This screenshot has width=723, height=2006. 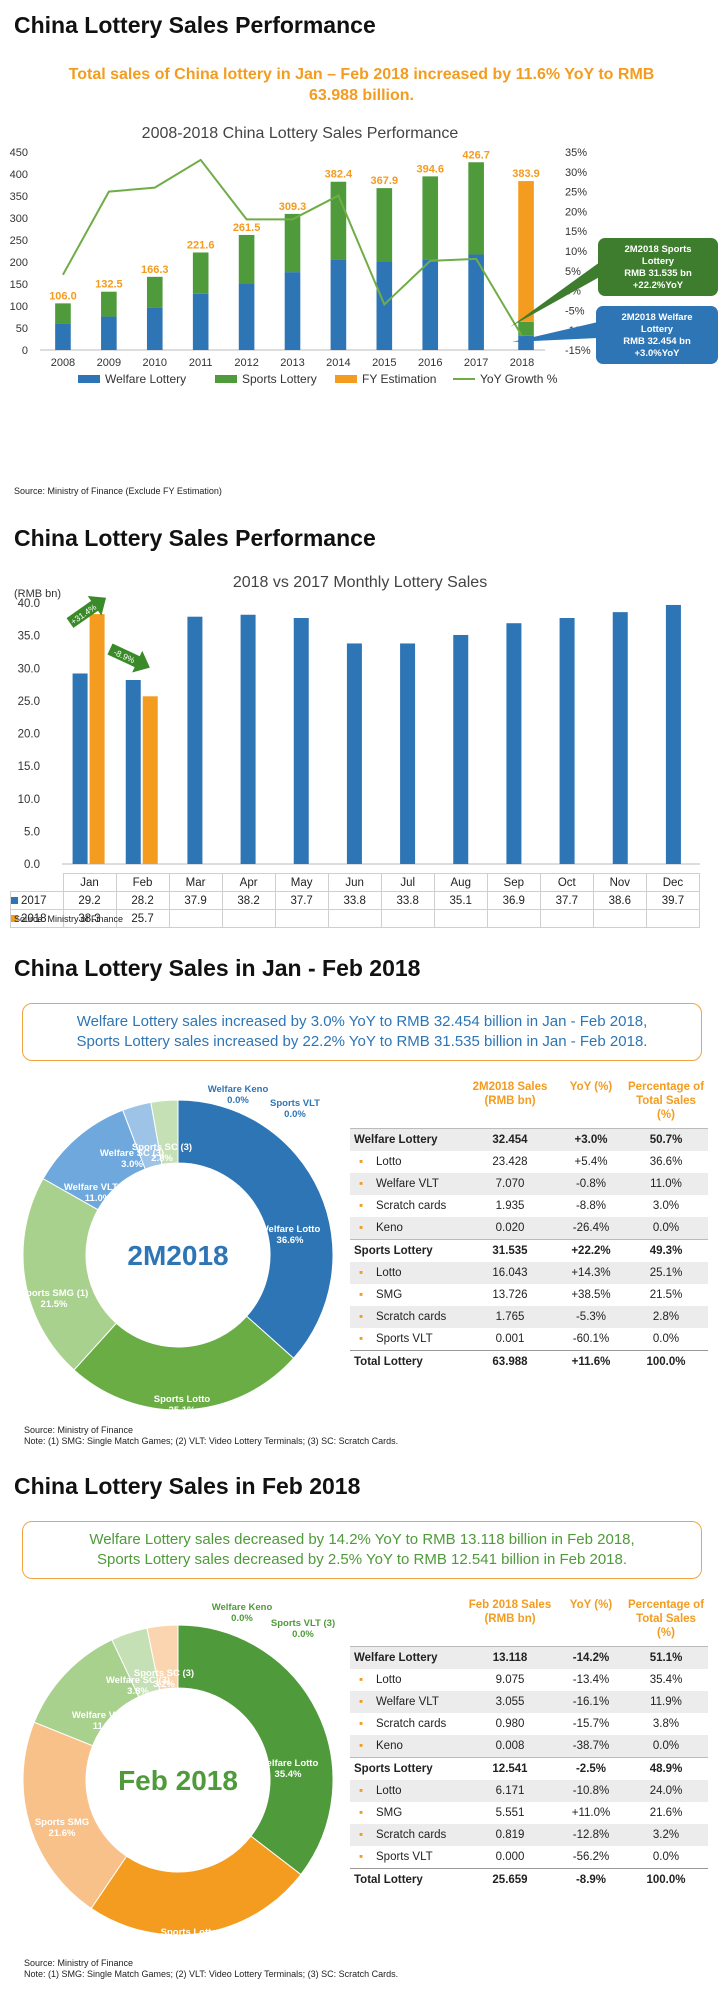 I want to click on x-tick-label: 2011, so click(x=201, y=363).